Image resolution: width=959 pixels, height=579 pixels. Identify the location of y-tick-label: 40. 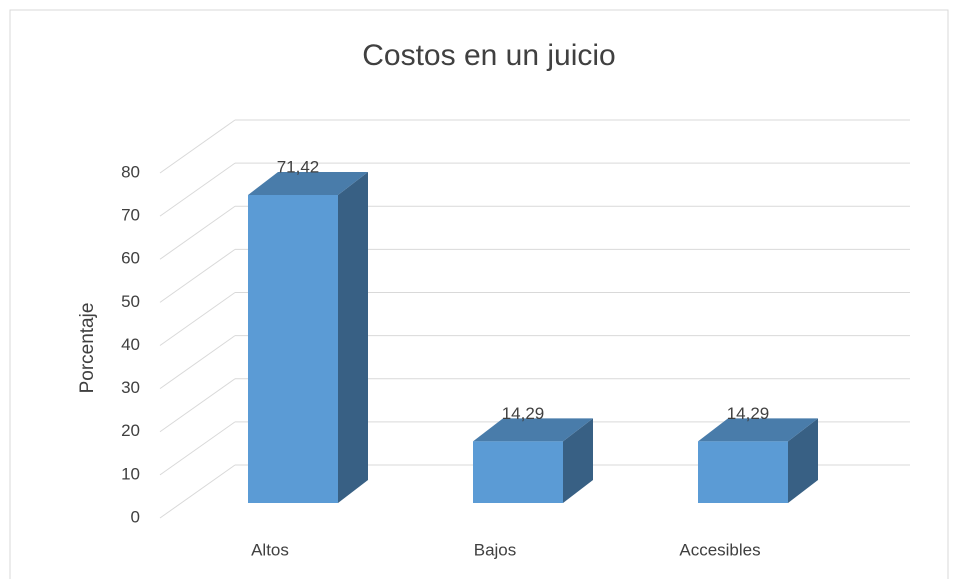
(130, 344).